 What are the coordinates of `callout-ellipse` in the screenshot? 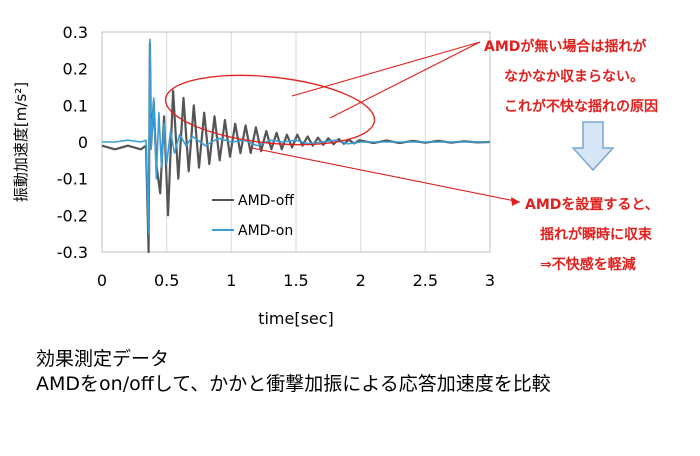 It's located at (270, 110).